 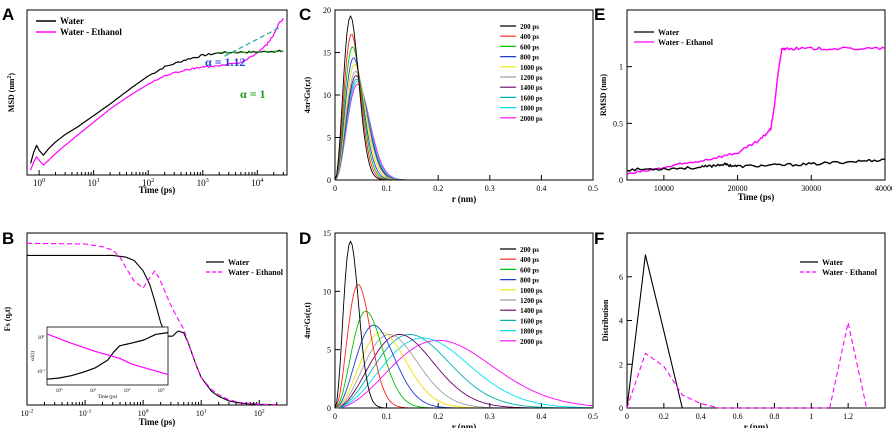 What do you see at coordinates (257, 182) in the screenshot?
I see `panel-a-xtick-label: 10⁴` at bounding box center [257, 182].